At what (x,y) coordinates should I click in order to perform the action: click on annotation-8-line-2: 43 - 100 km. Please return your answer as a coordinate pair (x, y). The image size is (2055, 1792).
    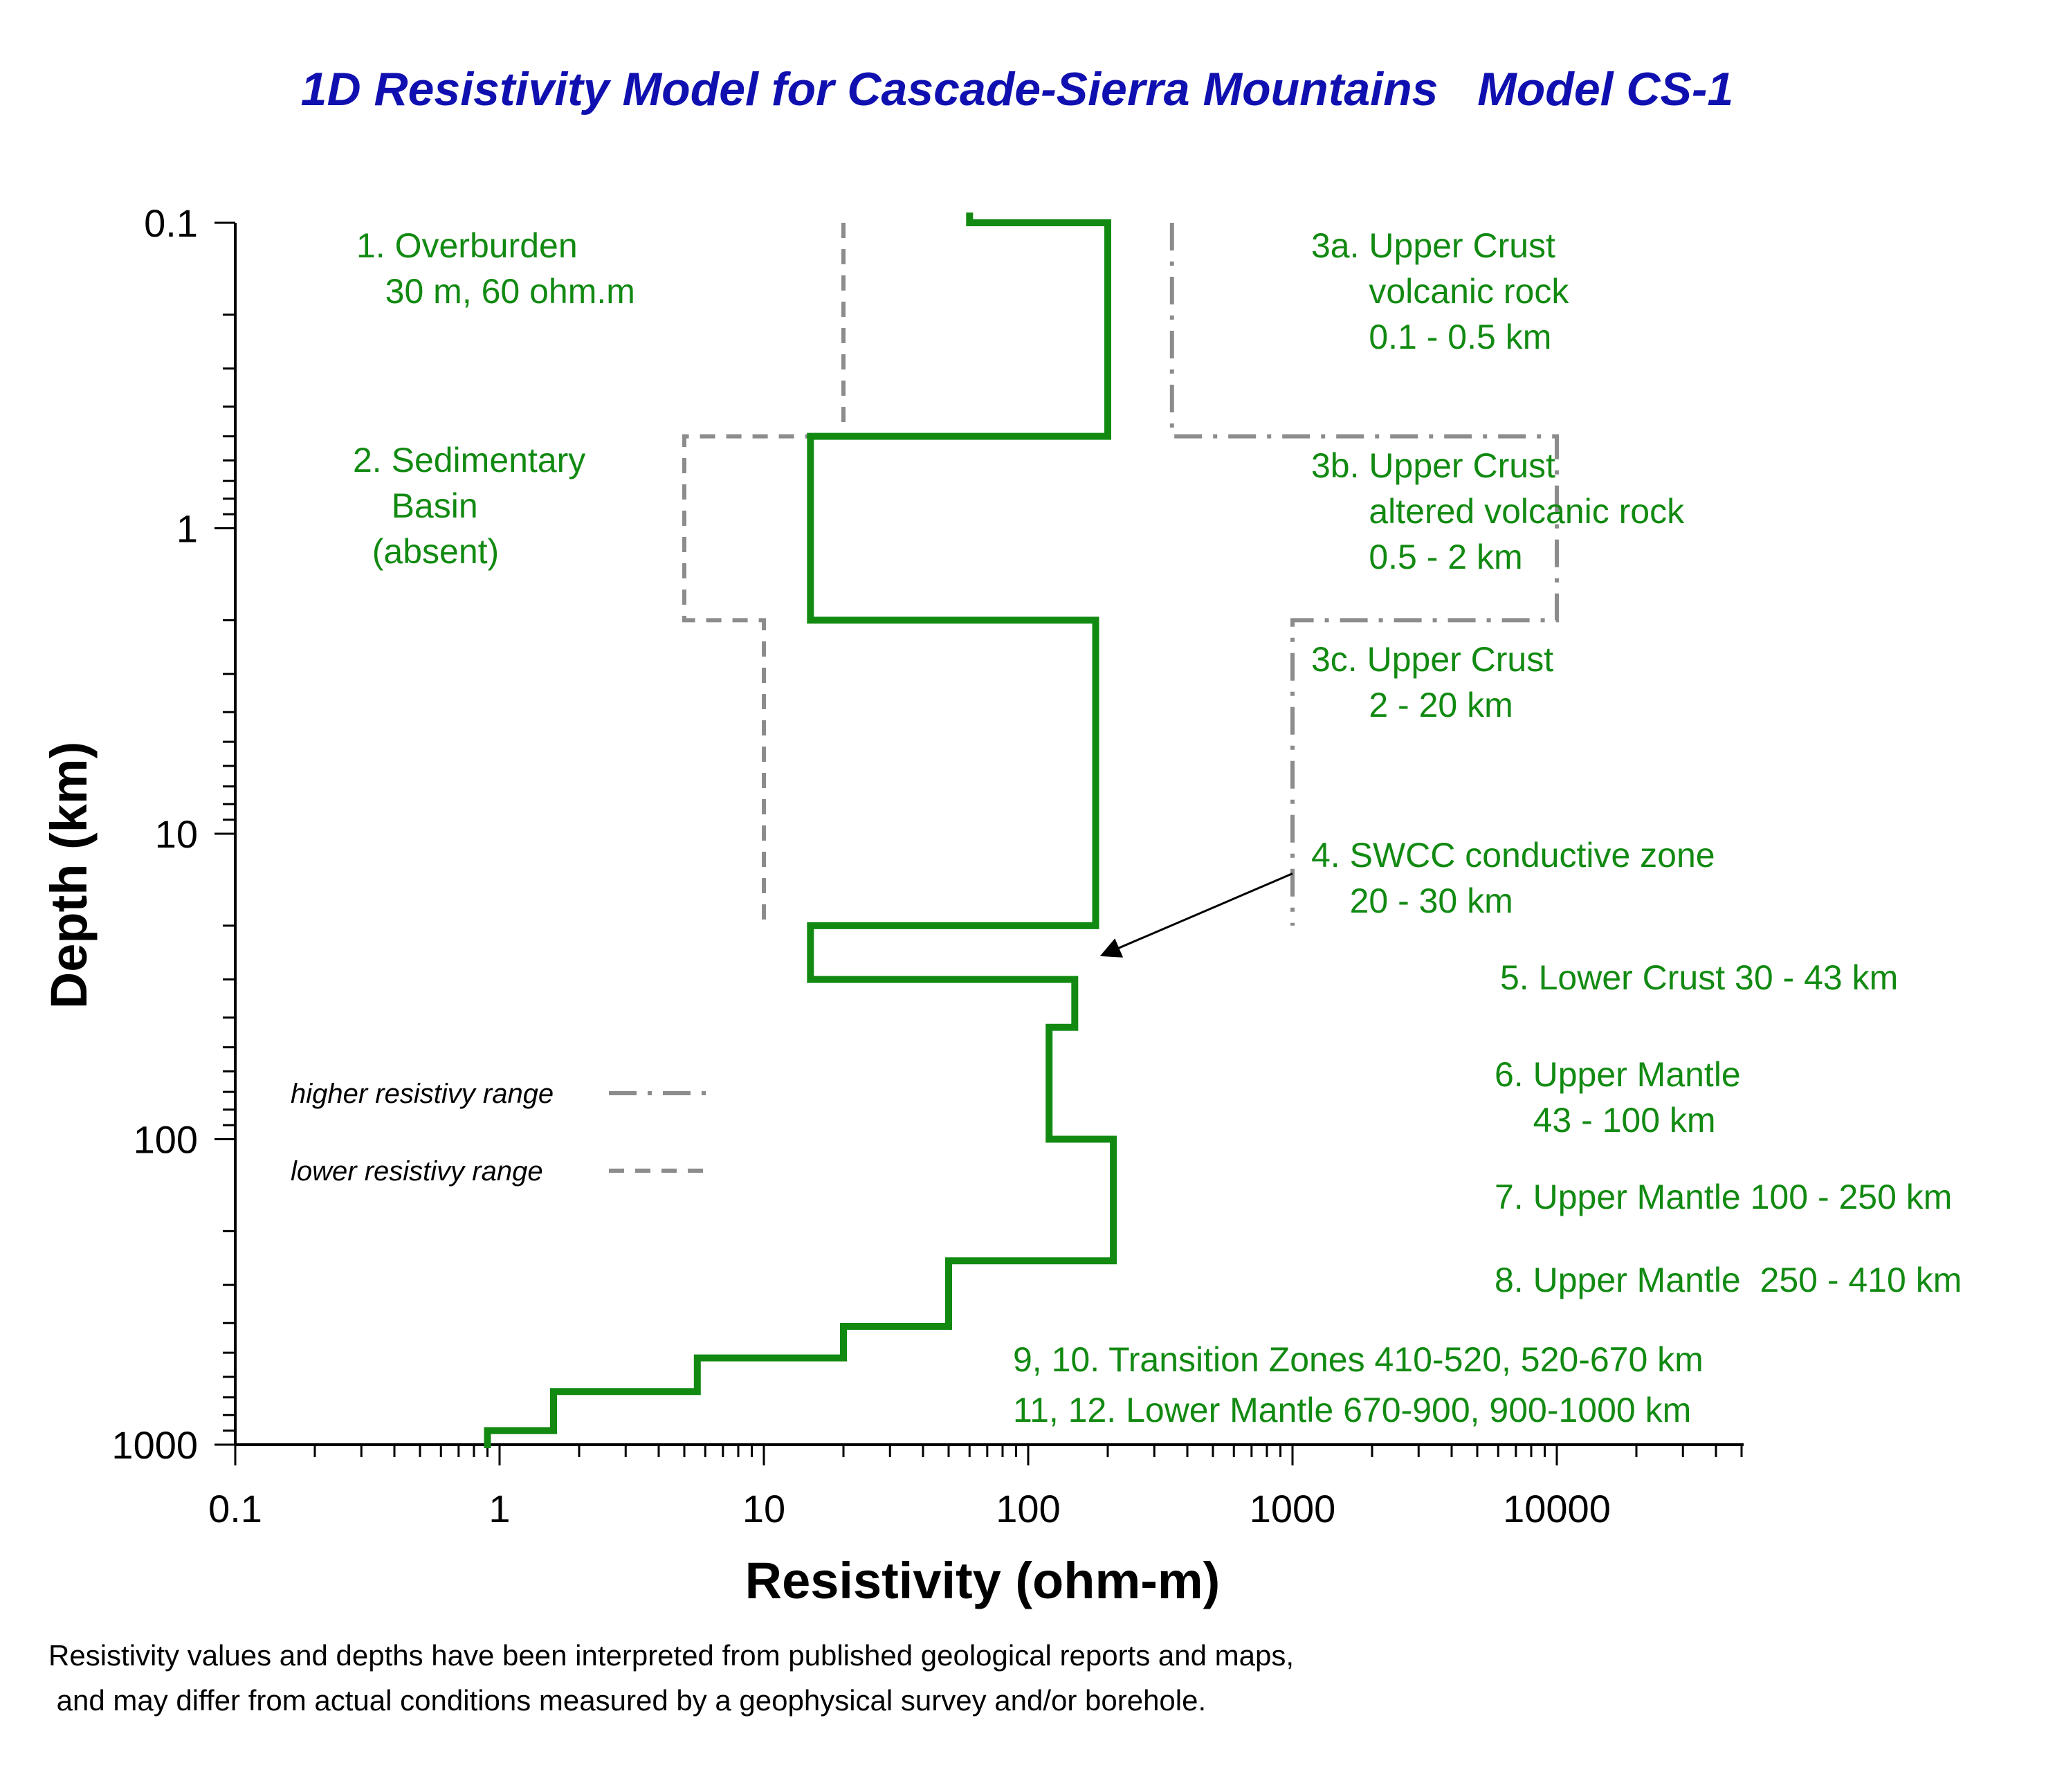
    Looking at the image, I should click on (1605, 1120).